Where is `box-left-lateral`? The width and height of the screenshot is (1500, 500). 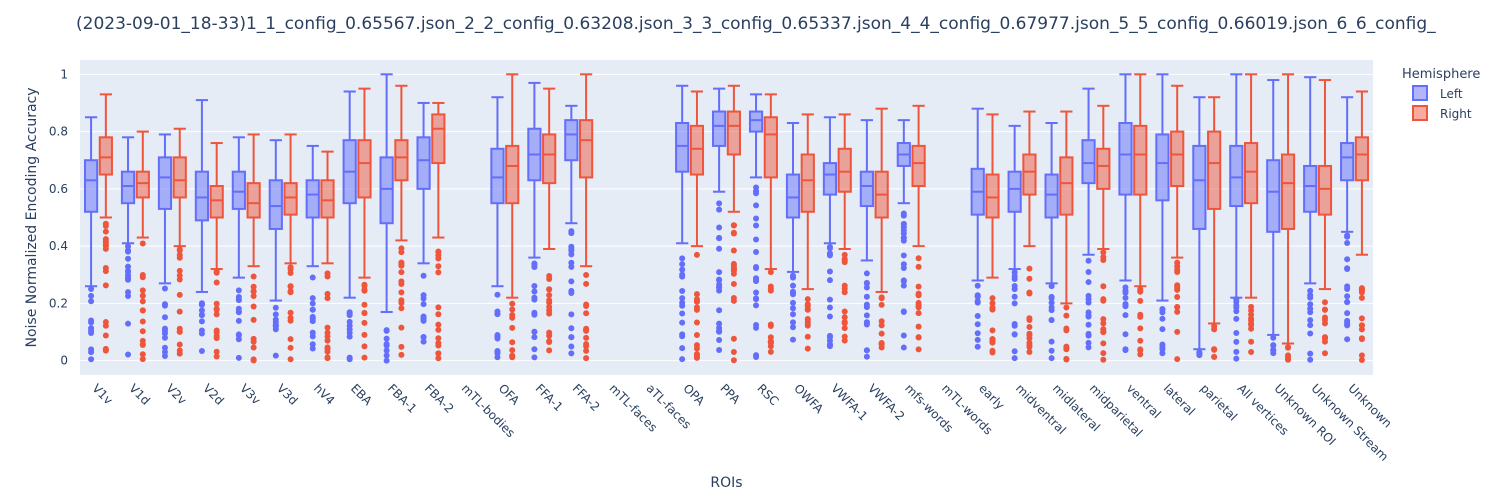
box-left-lateral is located at coordinates (1162, 215).